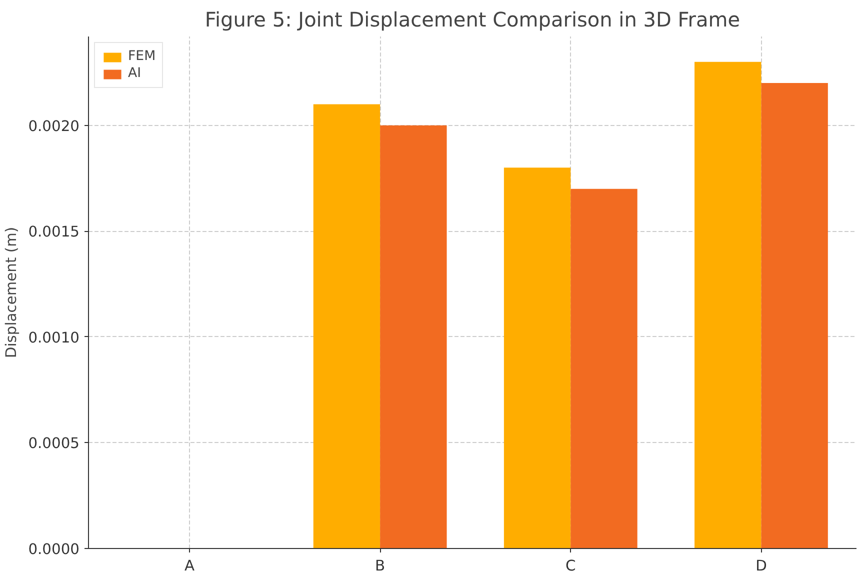 This screenshot has width=858, height=577. I want to click on chart-title: Figure 5: Joint Displacement Comparison in 3D Frame, so click(472, 20).